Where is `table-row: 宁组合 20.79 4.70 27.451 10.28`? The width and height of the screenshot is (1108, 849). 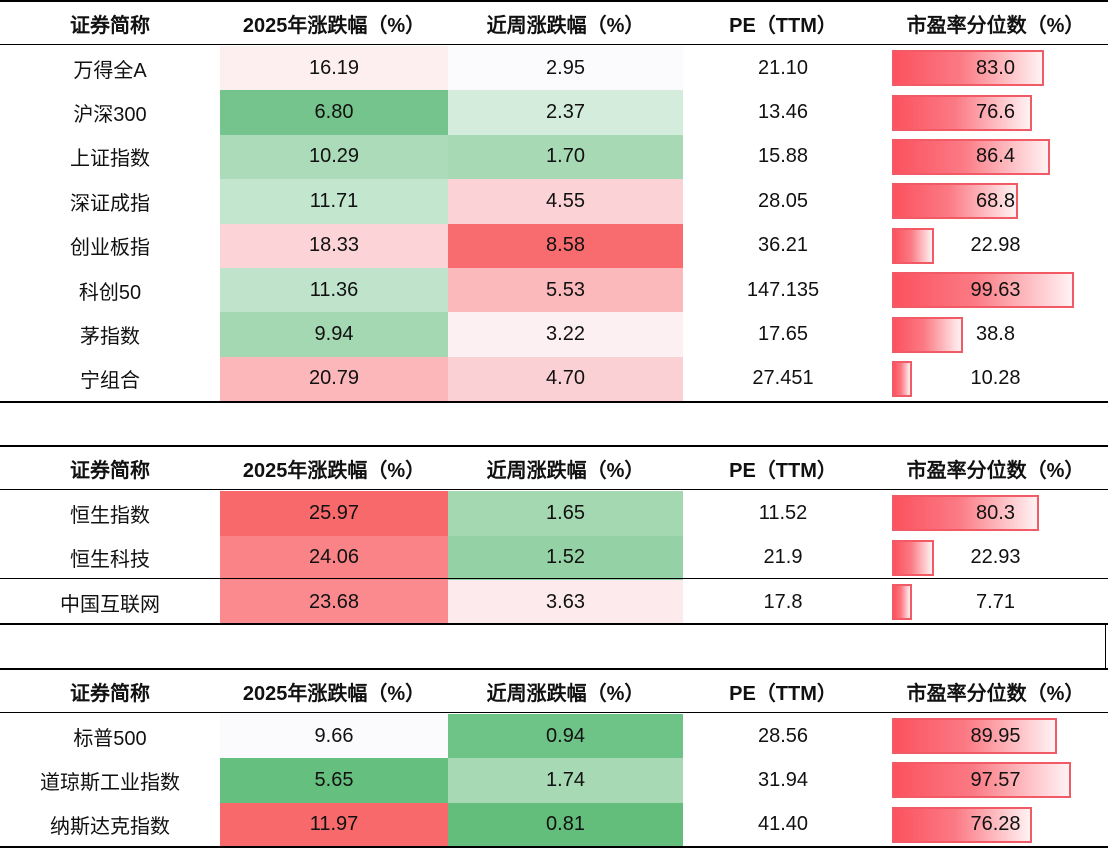 table-row: 宁组合 20.79 4.70 27.451 10.28 is located at coordinates (554, 379).